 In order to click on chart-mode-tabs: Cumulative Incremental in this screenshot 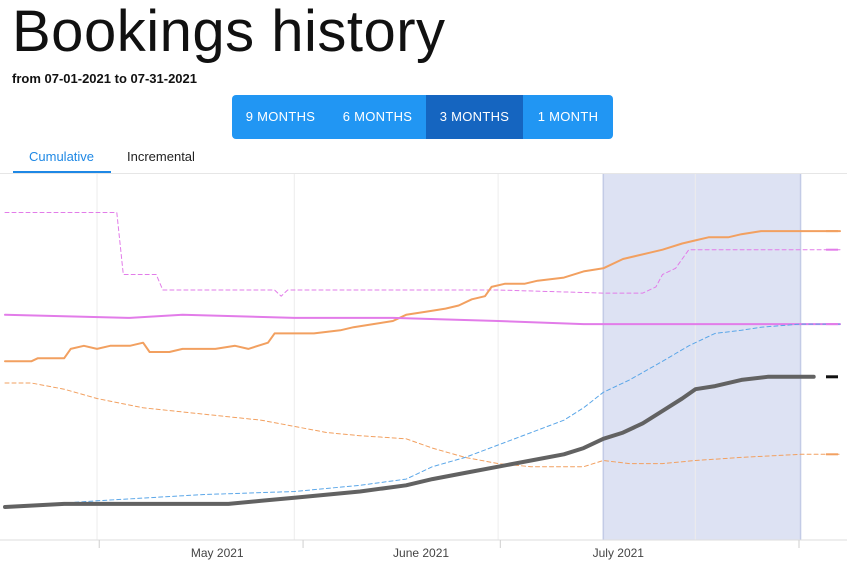, I will do `click(423, 160)`.